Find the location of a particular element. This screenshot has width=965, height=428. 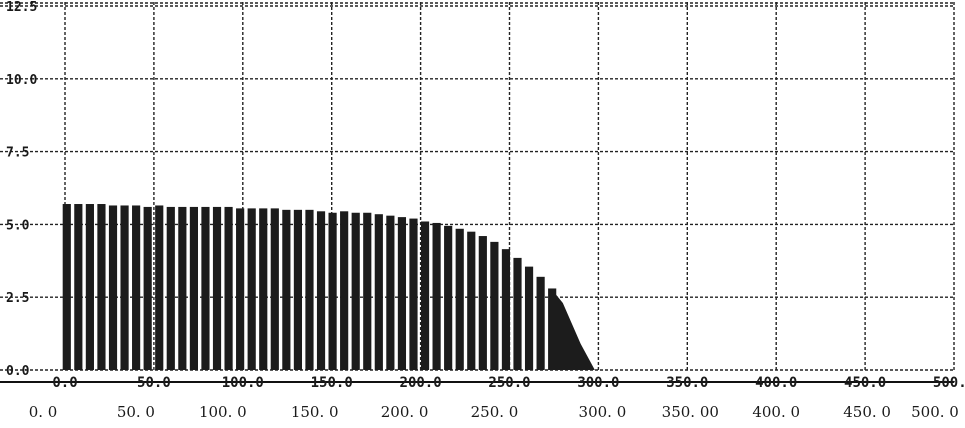

x-tick-label: 350. 00 is located at coordinates (690, 412).